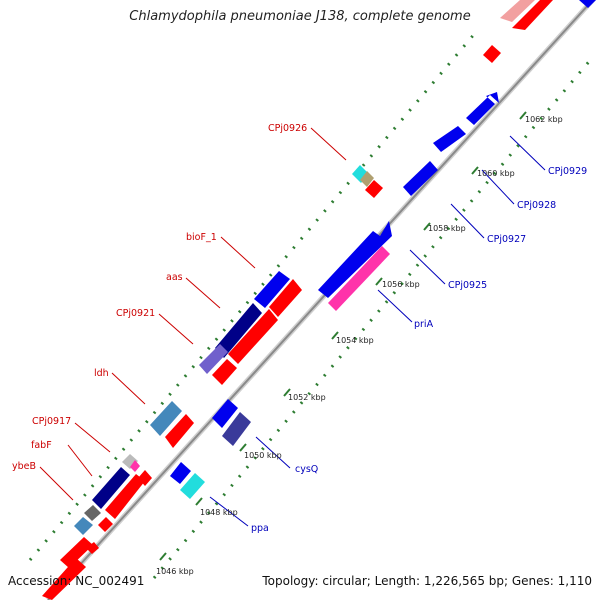 The width and height of the screenshot is (600, 600). What do you see at coordinates (41, 445) in the screenshot?
I see `gene-label-fabf: fabF` at bounding box center [41, 445].